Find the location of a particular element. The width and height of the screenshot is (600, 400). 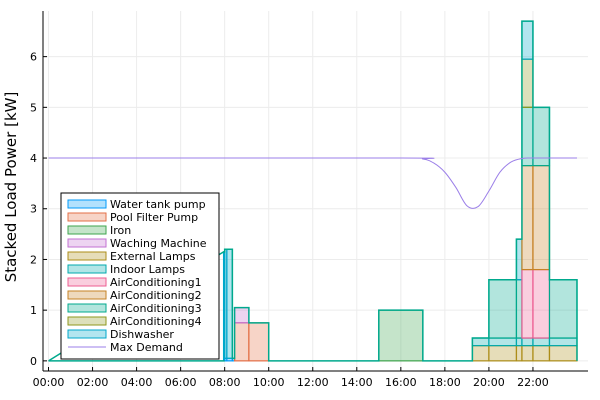

y-tick-label: 2 is located at coordinates (33, 259).